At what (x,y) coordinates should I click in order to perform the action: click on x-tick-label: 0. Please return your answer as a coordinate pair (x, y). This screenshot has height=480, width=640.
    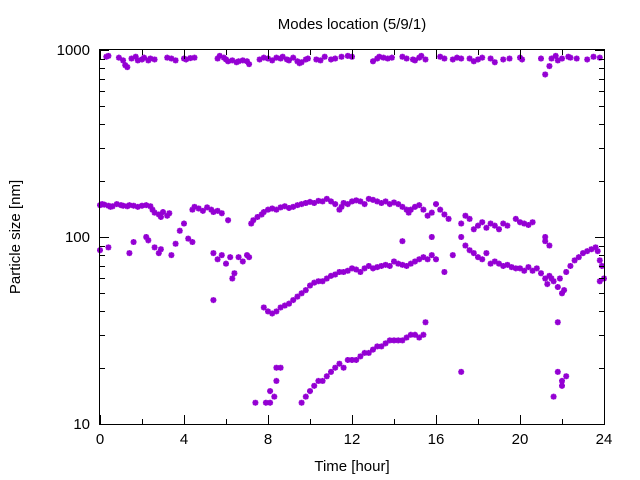
    Looking at the image, I should click on (100, 439).